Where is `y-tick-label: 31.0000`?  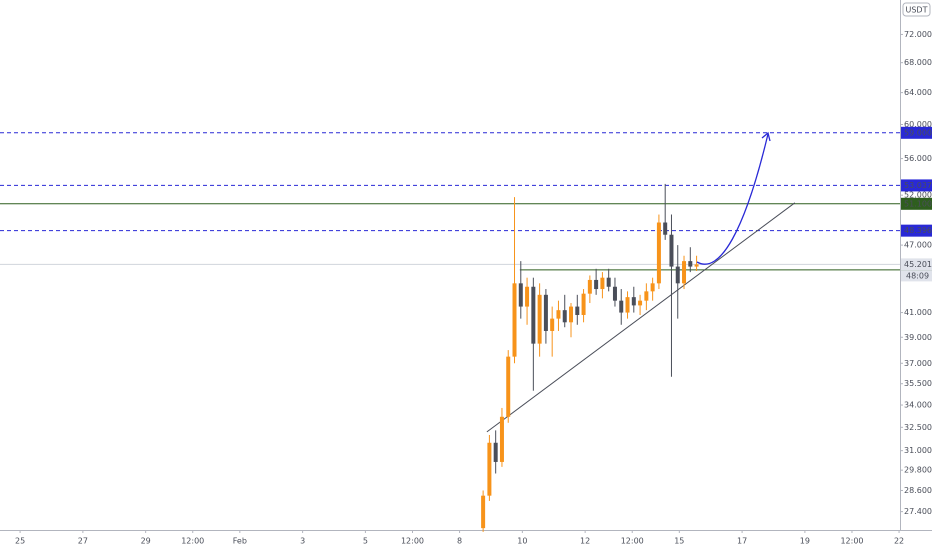
y-tick-label: 31.0000 is located at coordinates (918, 450).